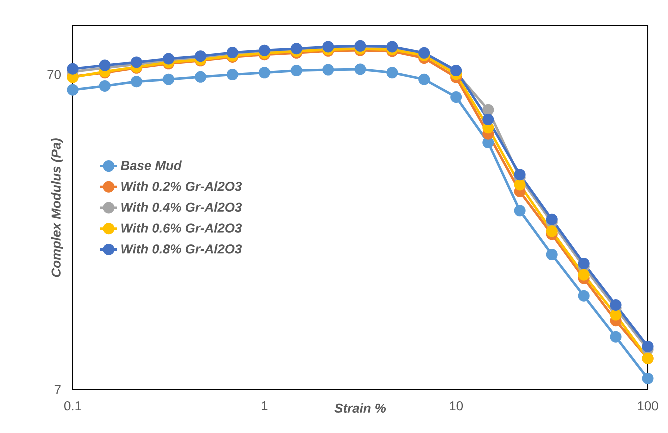  Describe the element at coordinates (73, 406) in the screenshot. I see `x-tick-label: 0.1` at that location.